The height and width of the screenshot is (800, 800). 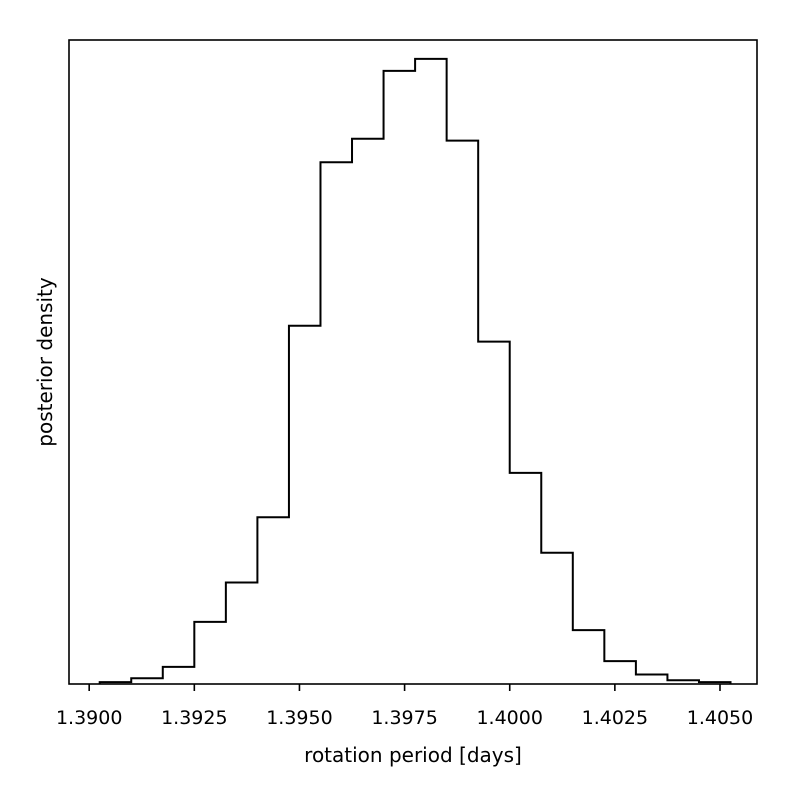 I want to click on x-tick-label: 1.3950, so click(x=299, y=718).